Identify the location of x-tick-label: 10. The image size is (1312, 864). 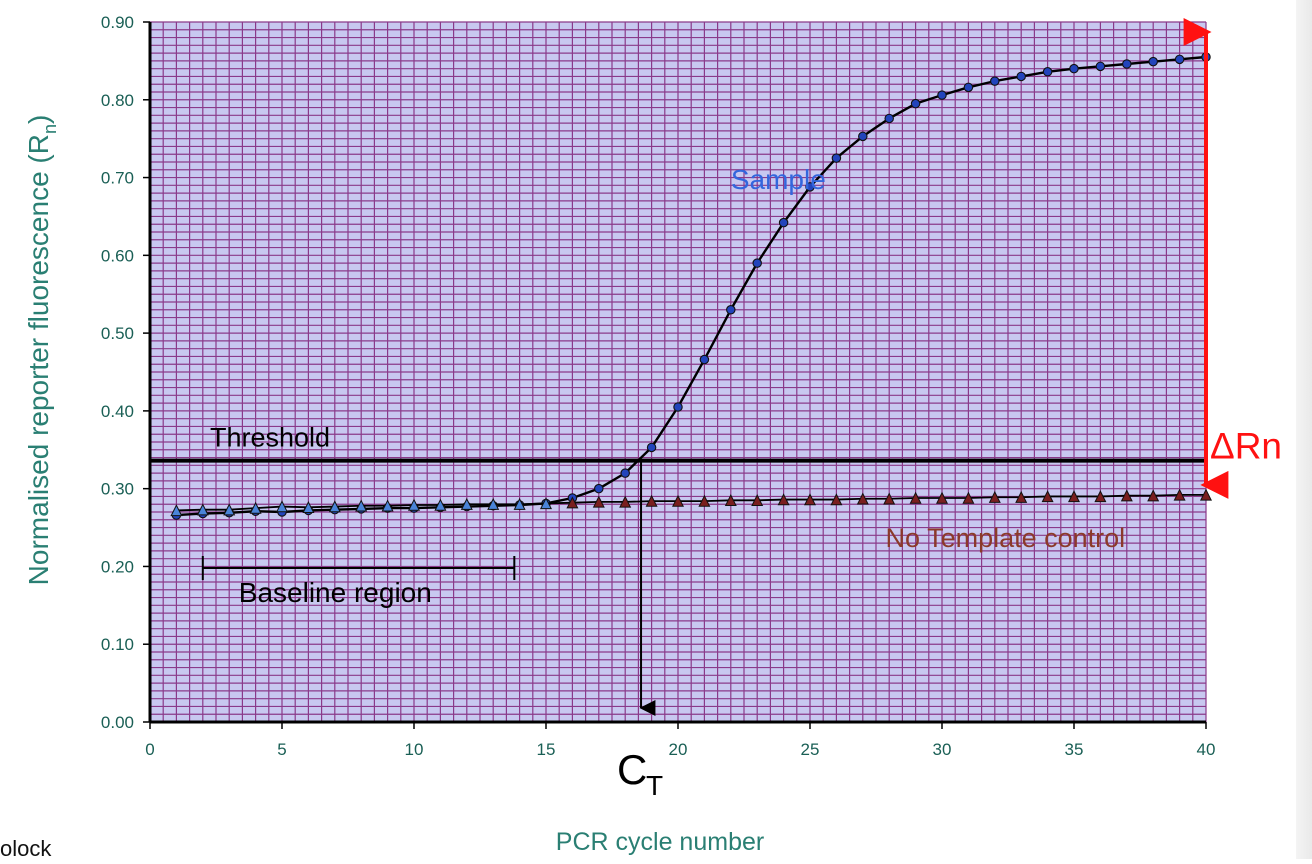
(414, 749).